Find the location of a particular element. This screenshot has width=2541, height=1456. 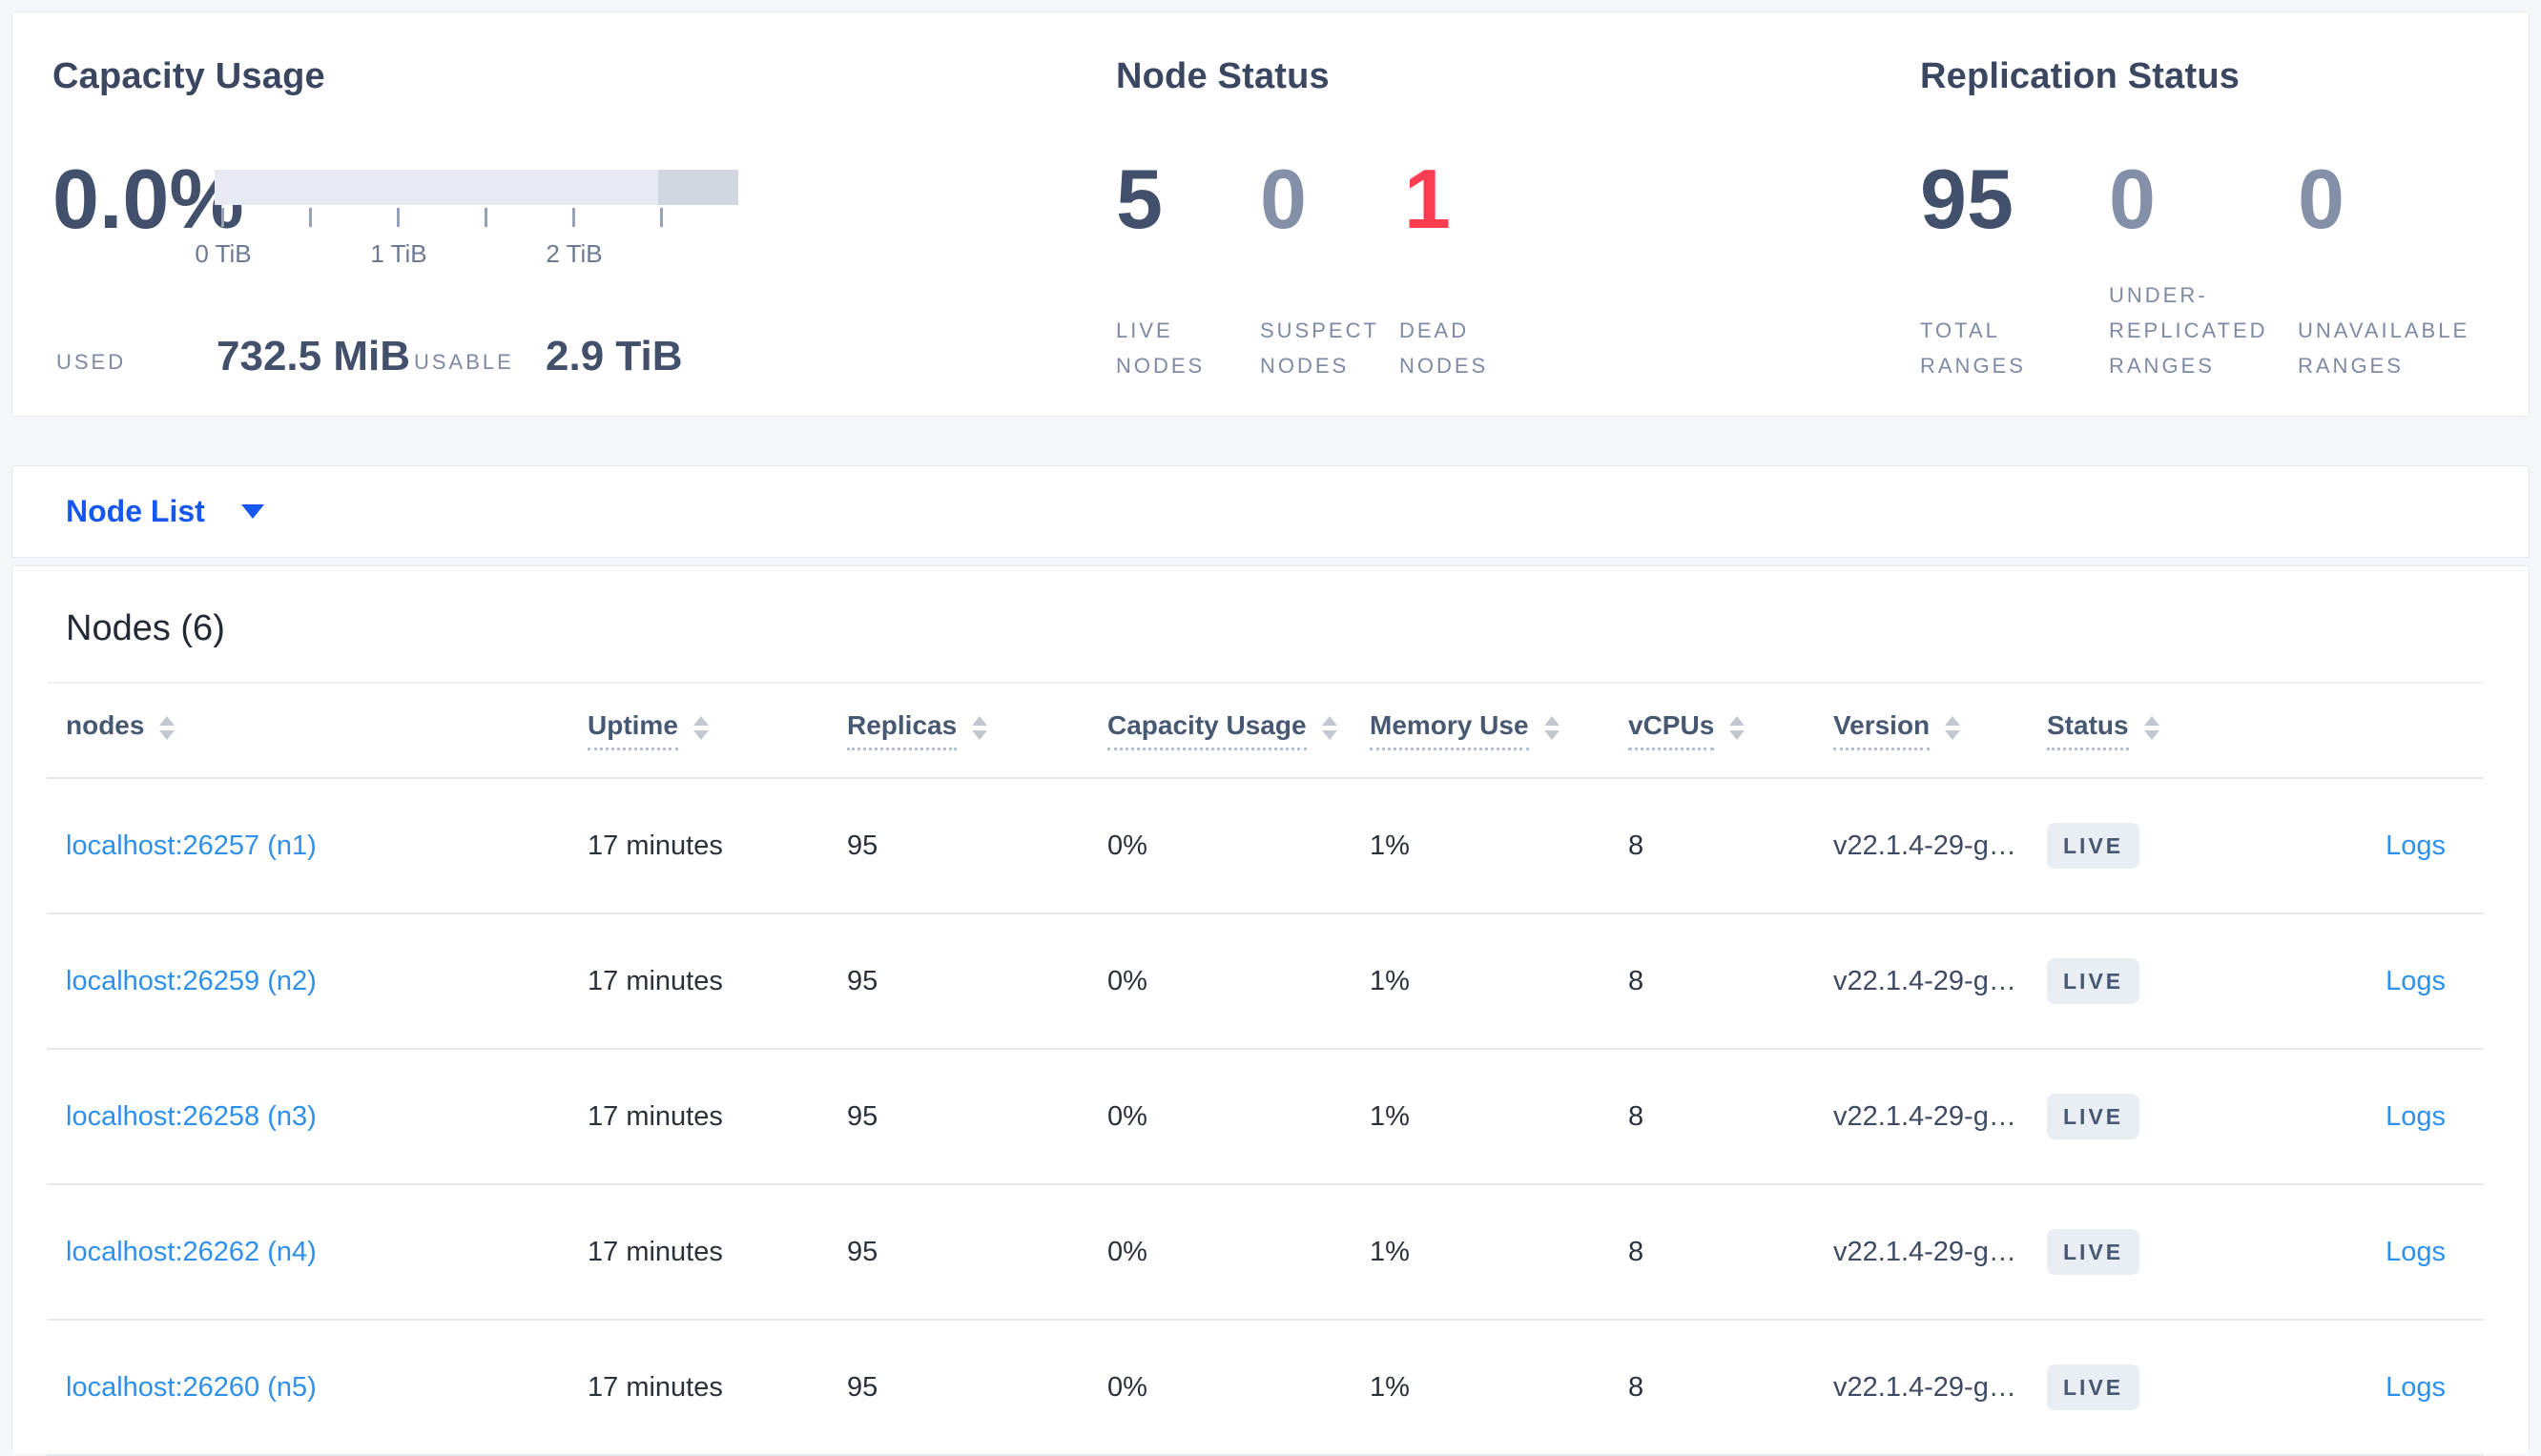

column-header-replicas: Replicas is located at coordinates (917, 730).